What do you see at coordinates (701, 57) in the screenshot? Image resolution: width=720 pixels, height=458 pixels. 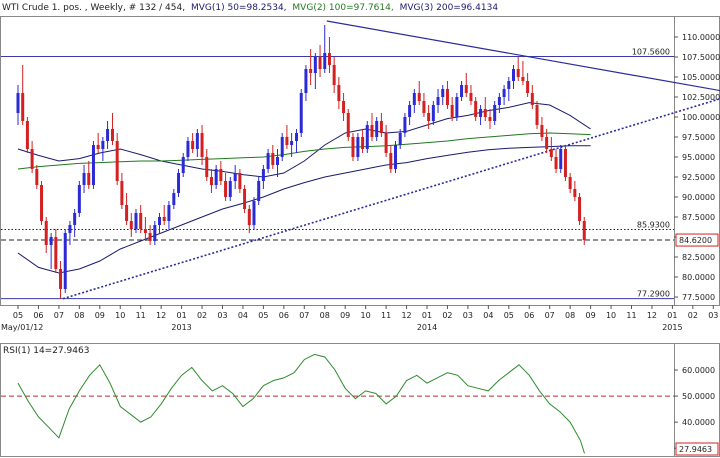 I see `y-tick-label: 107.5000` at bounding box center [701, 57].